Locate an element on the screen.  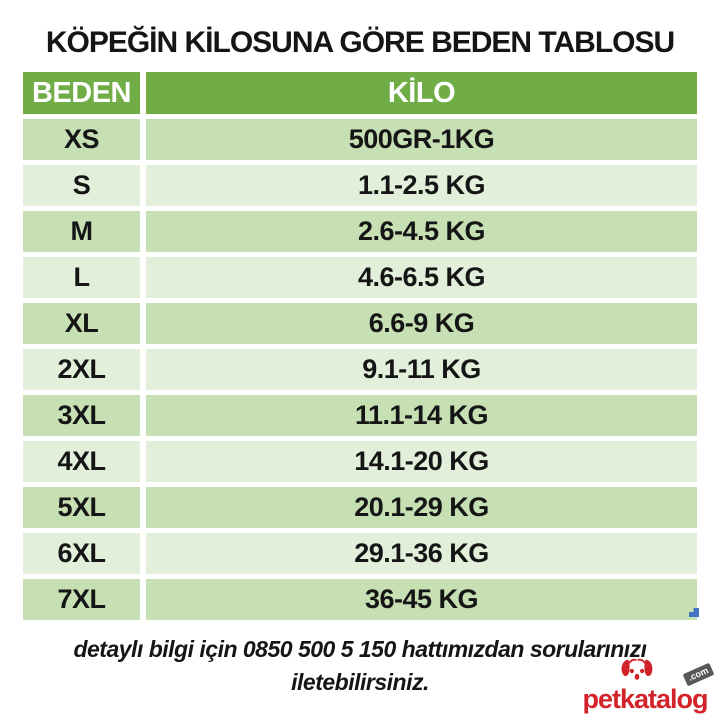
size-cell: M is located at coordinates (81, 231).